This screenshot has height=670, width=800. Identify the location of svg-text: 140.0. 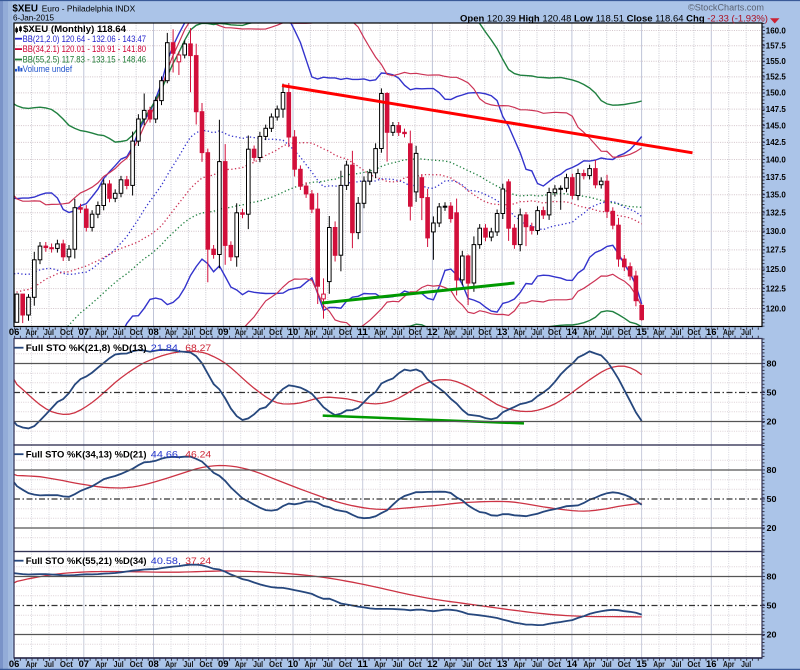
(776, 159).